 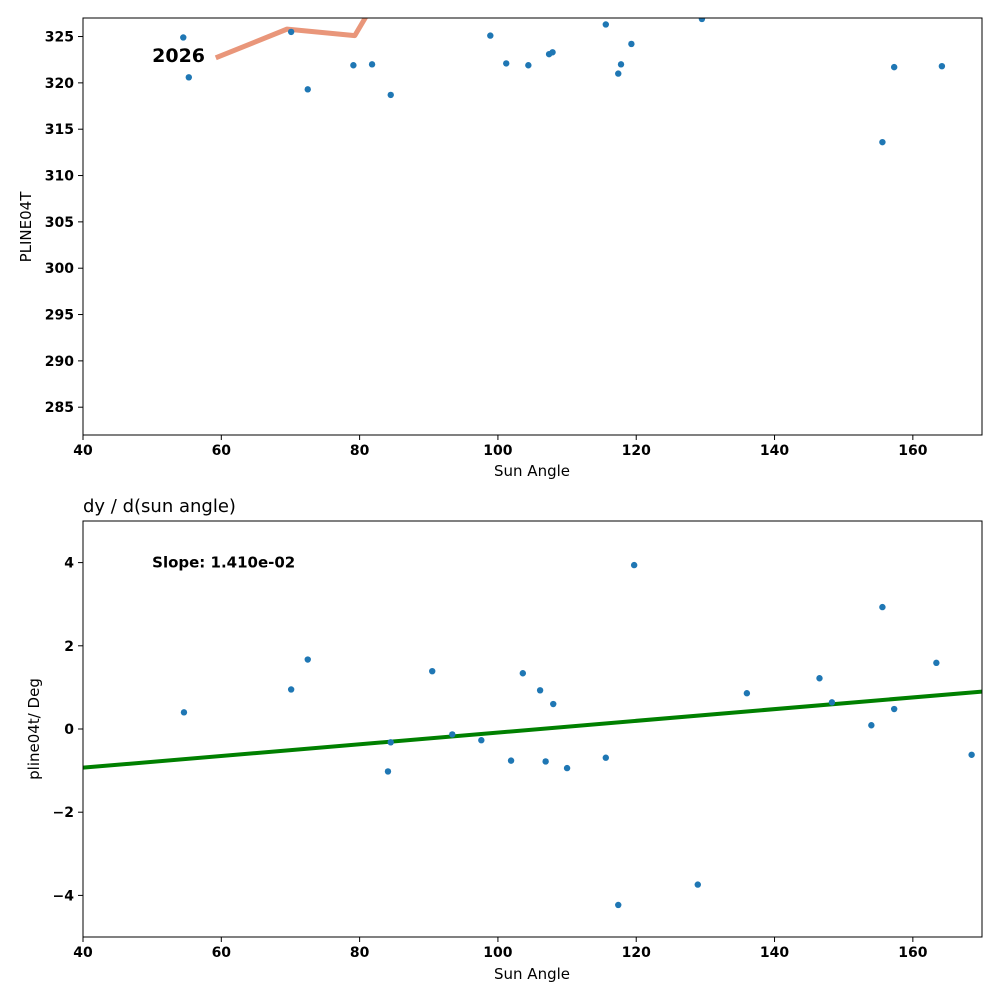 I want to click on bottom-x-tick-label: 100, so click(x=497, y=953).